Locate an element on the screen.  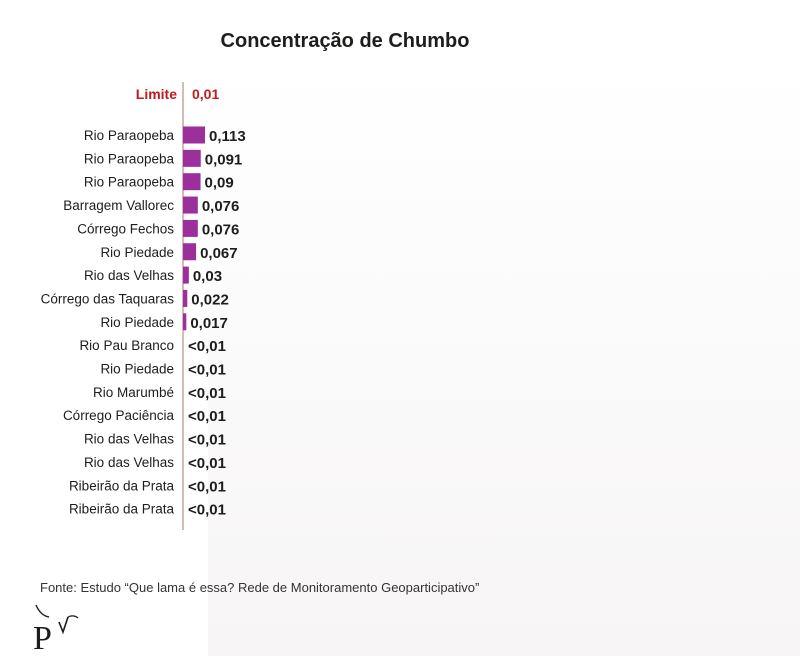
category-label: Rio Pau Branco is located at coordinates (126, 345).